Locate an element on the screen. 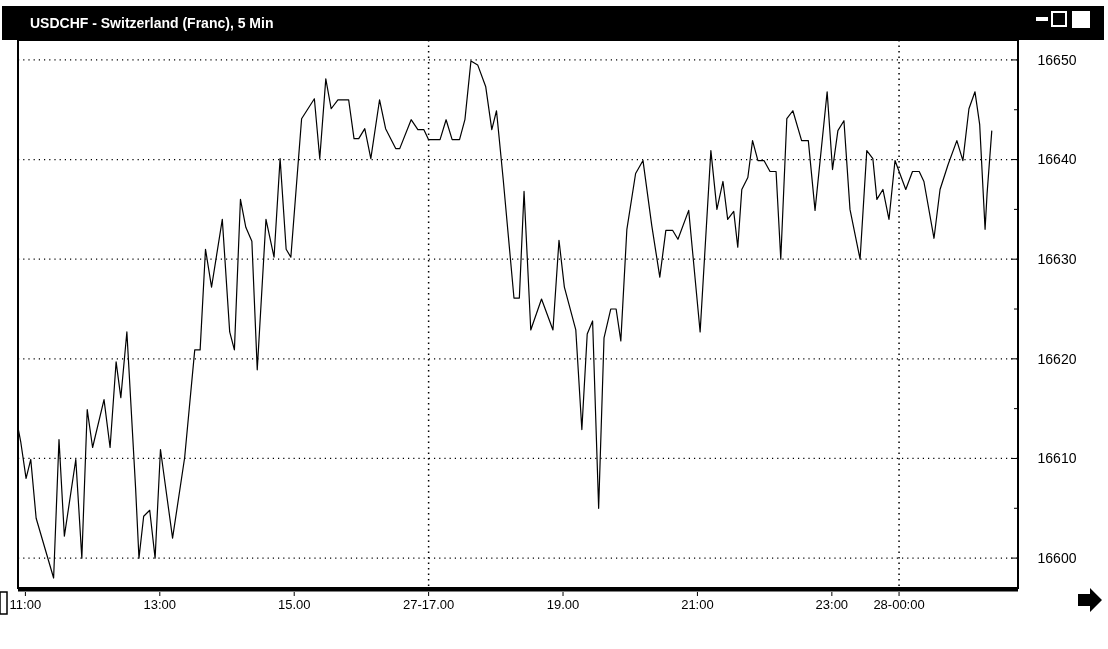 This screenshot has width=1108, height=649. x-tick-label: 27-17.00 is located at coordinates (428, 604).